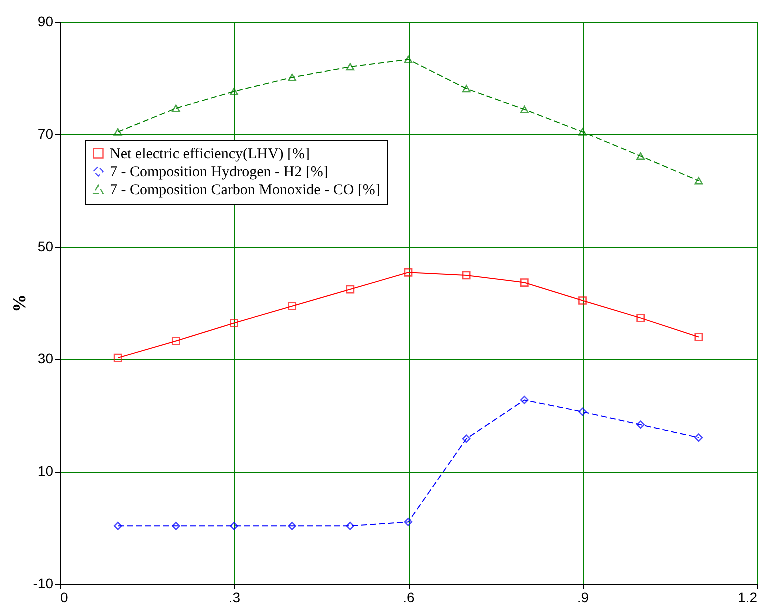 Image resolution: width=778 pixels, height=610 pixels. What do you see at coordinates (46, 134) in the screenshot?
I see `y-tick-label: 70` at bounding box center [46, 134].